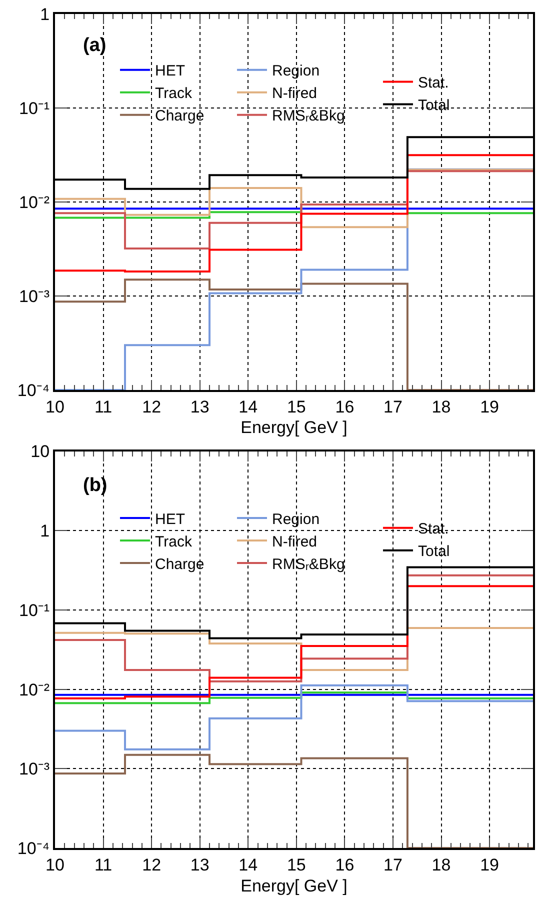 The width and height of the screenshot is (545, 904). Describe the element at coordinates (433, 83) in the screenshot. I see `legend-label: Stat.` at that location.